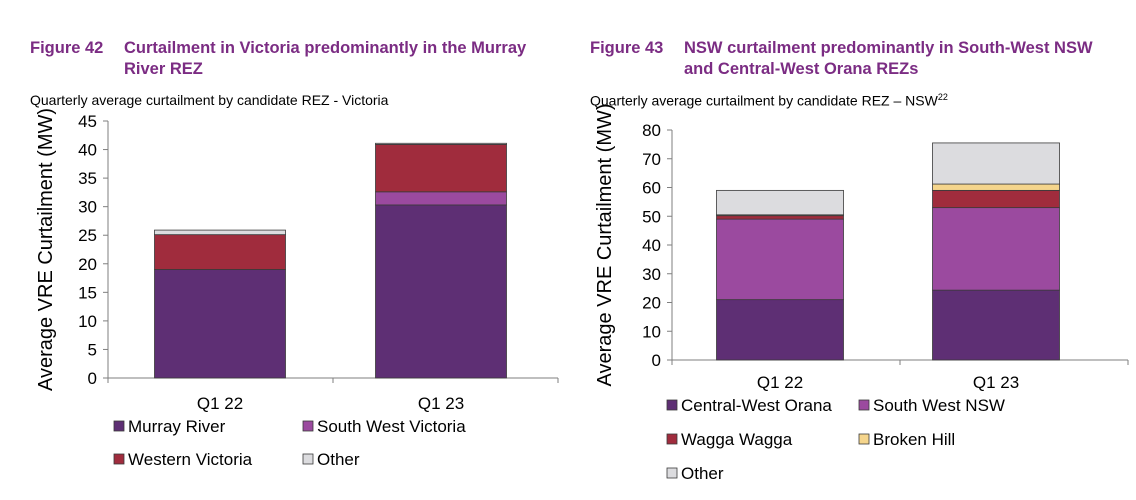 This screenshot has width=1136, height=500. What do you see at coordinates (177, 426) in the screenshot?
I see `legend-label: Murray River` at bounding box center [177, 426].